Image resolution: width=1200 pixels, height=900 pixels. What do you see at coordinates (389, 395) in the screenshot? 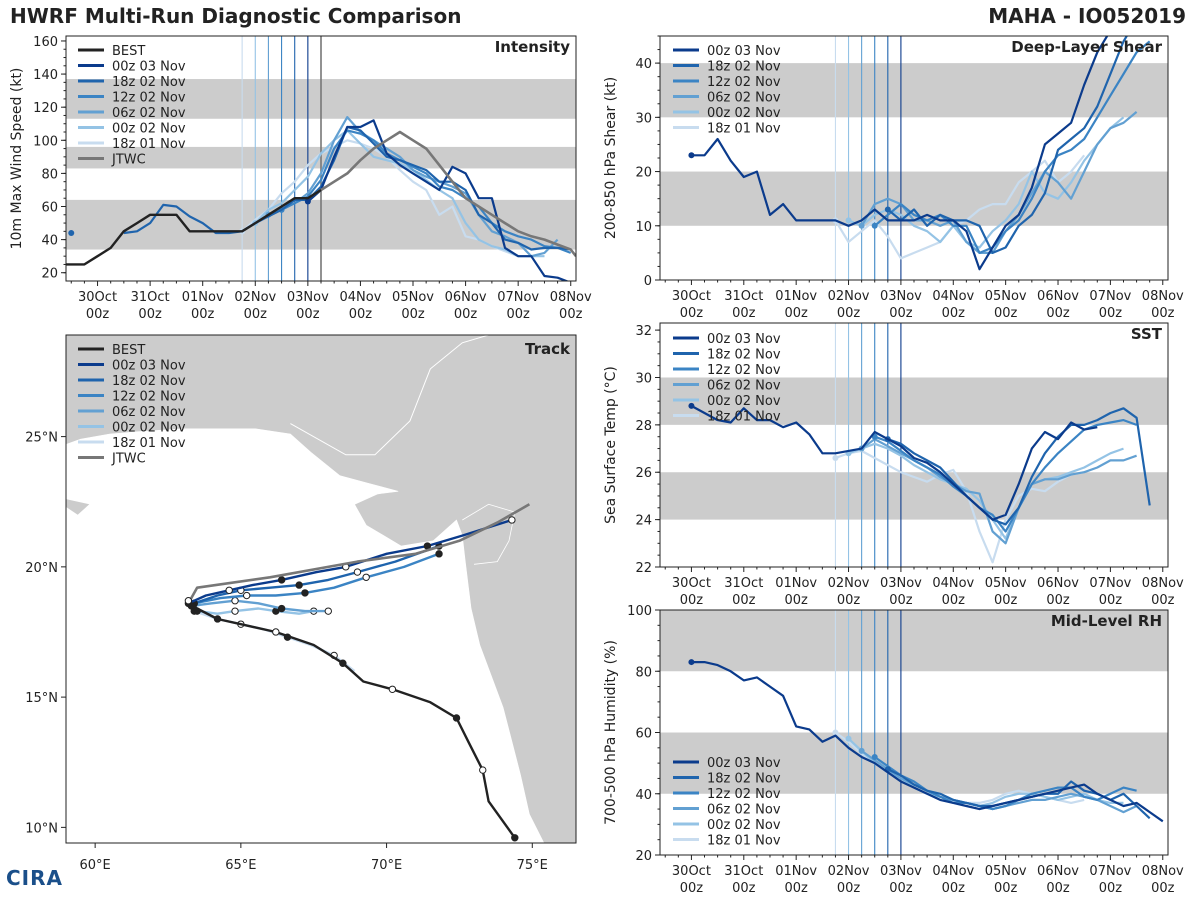
I see `country-border` at bounding box center [389, 395].